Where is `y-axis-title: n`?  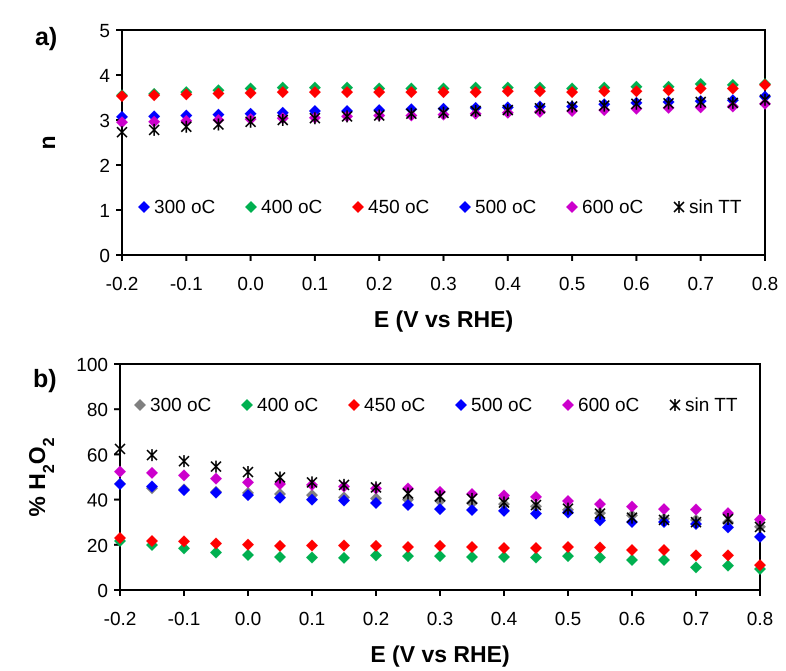
y-axis-title: n is located at coordinates (47, 142).